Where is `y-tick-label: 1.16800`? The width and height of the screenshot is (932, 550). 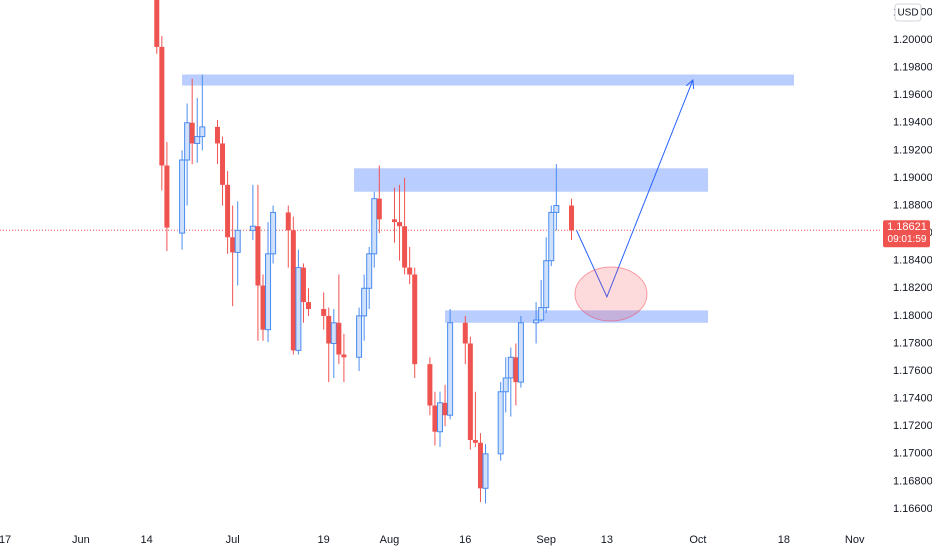
y-tick-label: 1.16800 is located at coordinates (912, 481).